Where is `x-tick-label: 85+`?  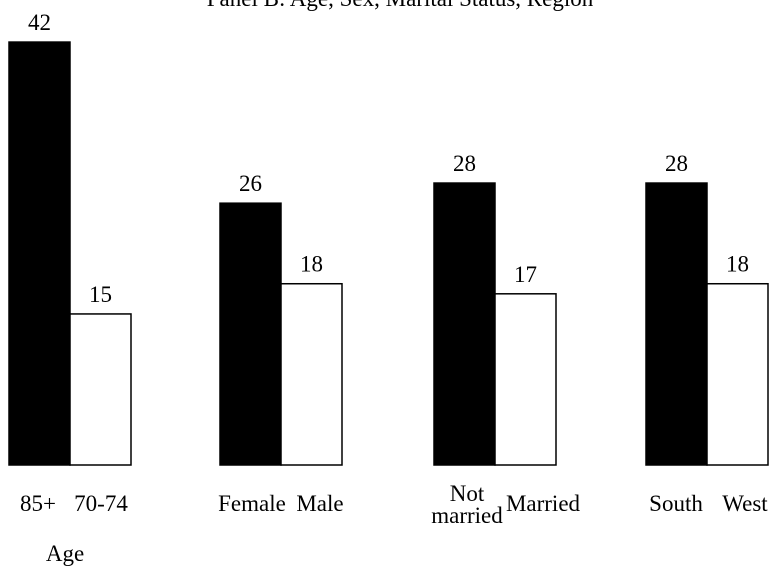 x-tick-label: 85+ is located at coordinates (38, 503).